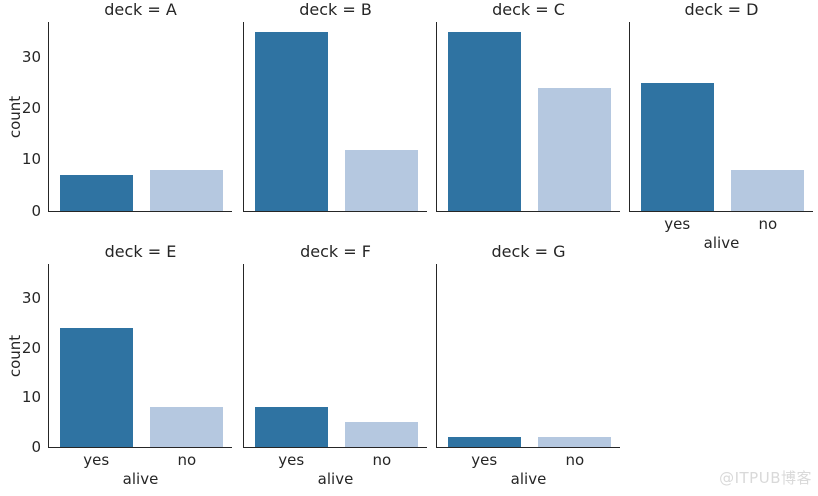  What do you see at coordinates (528, 106) in the screenshot?
I see `facet-panel: deck = C` at bounding box center [528, 106].